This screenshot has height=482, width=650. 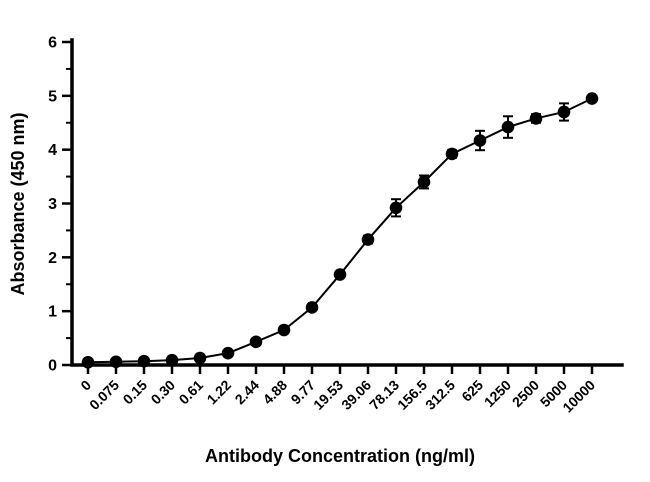 What do you see at coordinates (52, 312) in the screenshot?
I see `y-tick-label: 1` at bounding box center [52, 312].